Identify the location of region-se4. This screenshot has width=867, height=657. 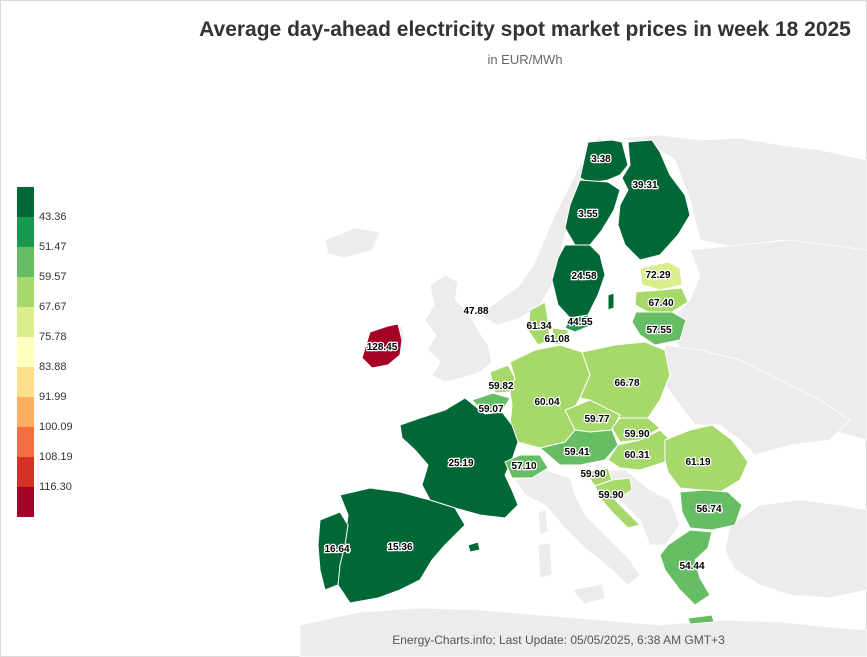
(578, 323).